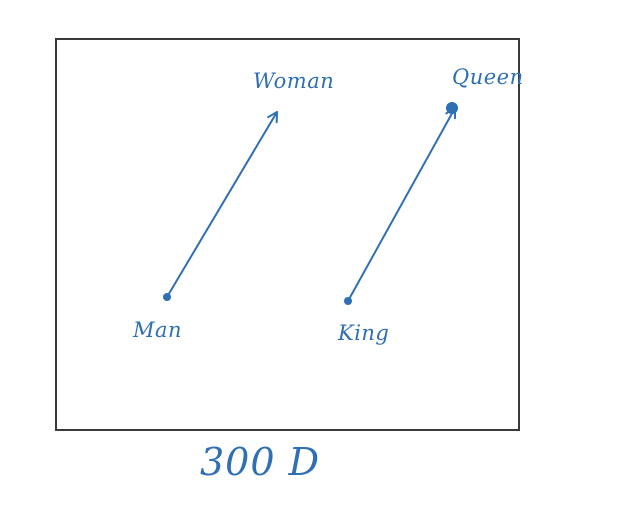 This screenshot has width=642, height=520. What do you see at coordinates (260, 462) in the screenshot?
I see `dimension-caption: 300 D` at bounding box center [260, 462].